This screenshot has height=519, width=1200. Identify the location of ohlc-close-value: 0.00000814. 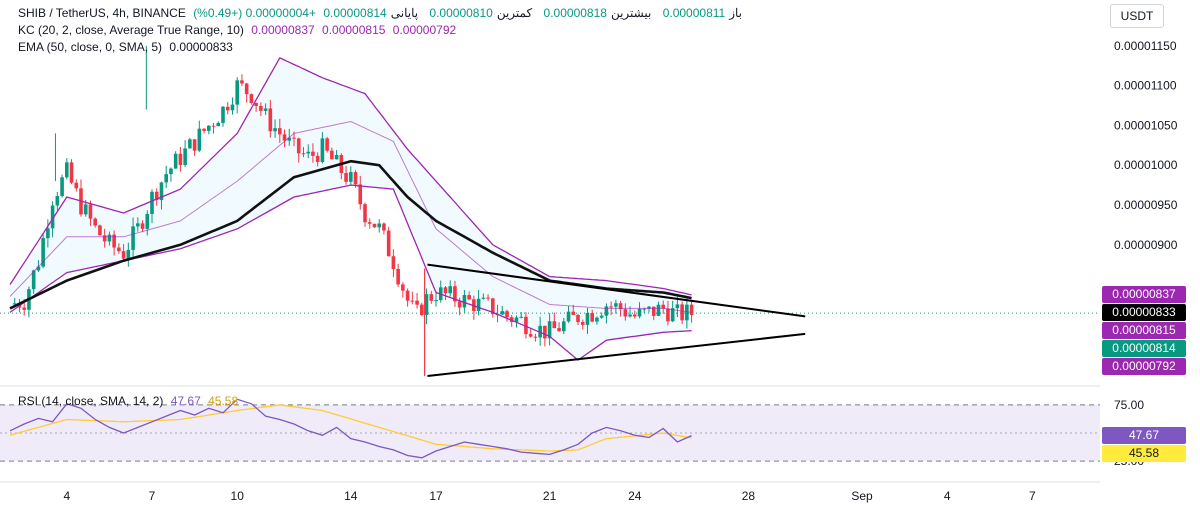
(355, 13).